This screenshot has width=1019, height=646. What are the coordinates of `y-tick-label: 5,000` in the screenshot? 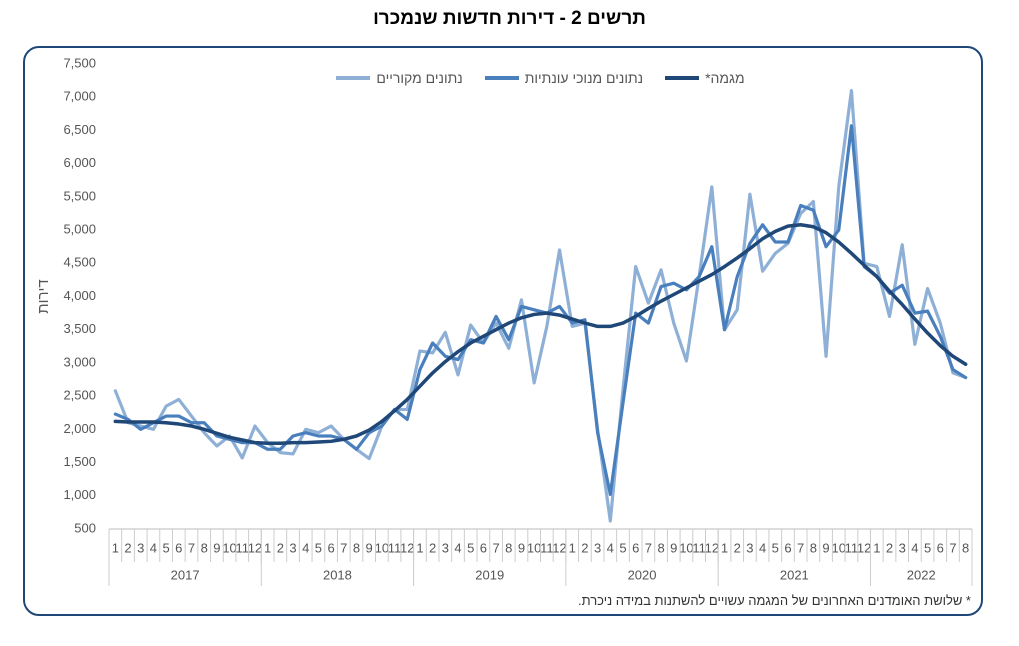 It's located at (79, 229).